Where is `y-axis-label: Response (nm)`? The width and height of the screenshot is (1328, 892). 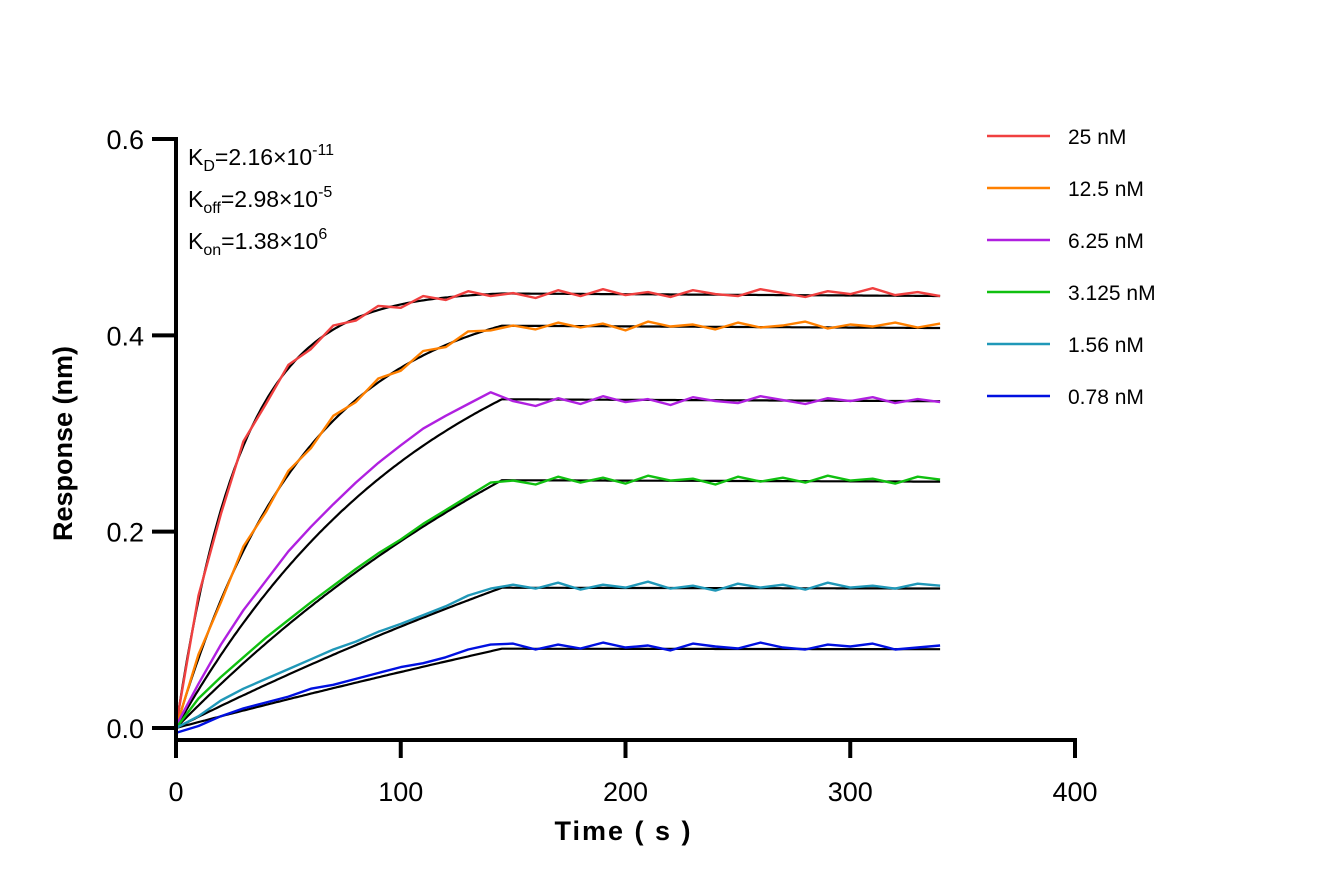
y-axis-label: Response (nm) is located at coordinates (63, 443).